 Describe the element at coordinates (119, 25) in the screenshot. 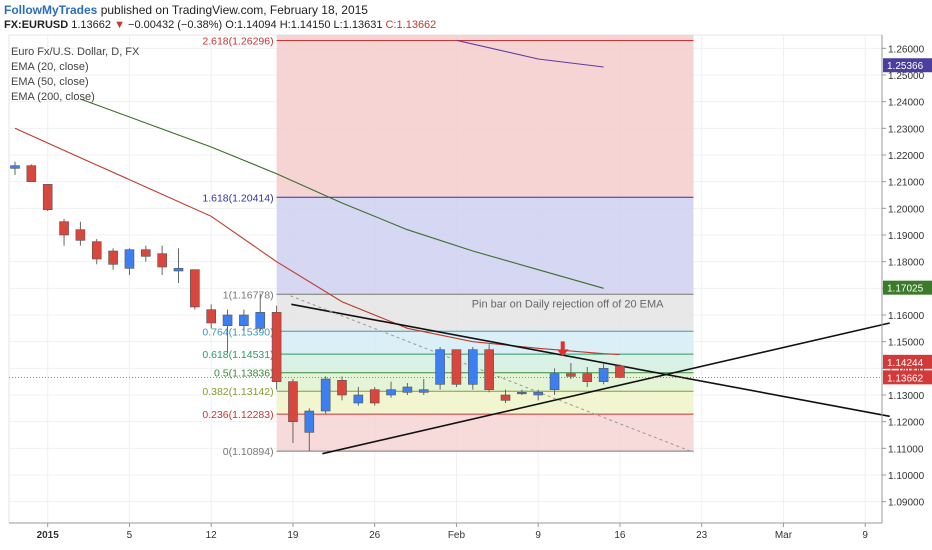

I see `change-down-icon: ▼` at that location.